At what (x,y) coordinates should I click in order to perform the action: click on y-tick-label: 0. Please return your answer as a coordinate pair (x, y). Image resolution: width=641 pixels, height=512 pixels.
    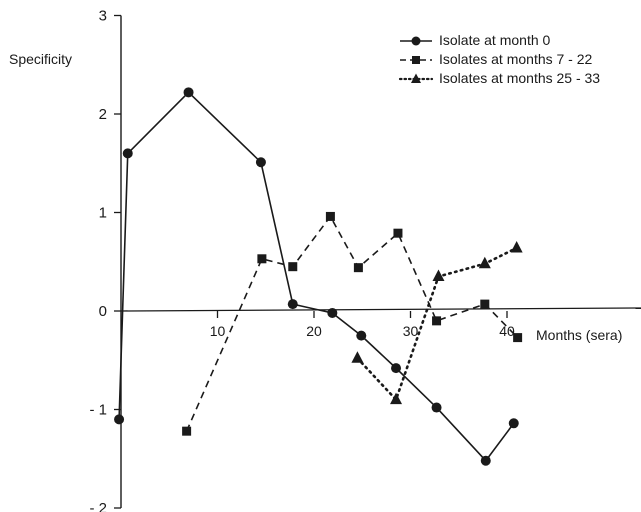
    Looking at the image, I should click on (103, 311).